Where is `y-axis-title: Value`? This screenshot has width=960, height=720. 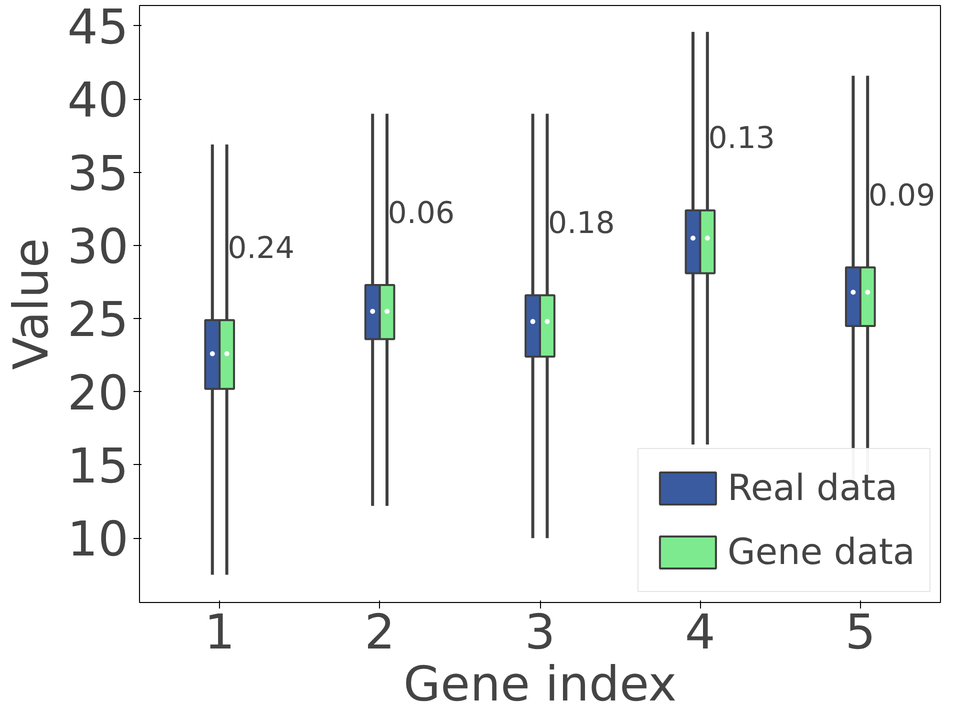
y-axis-title: Value is located at coordinates (31, 304).